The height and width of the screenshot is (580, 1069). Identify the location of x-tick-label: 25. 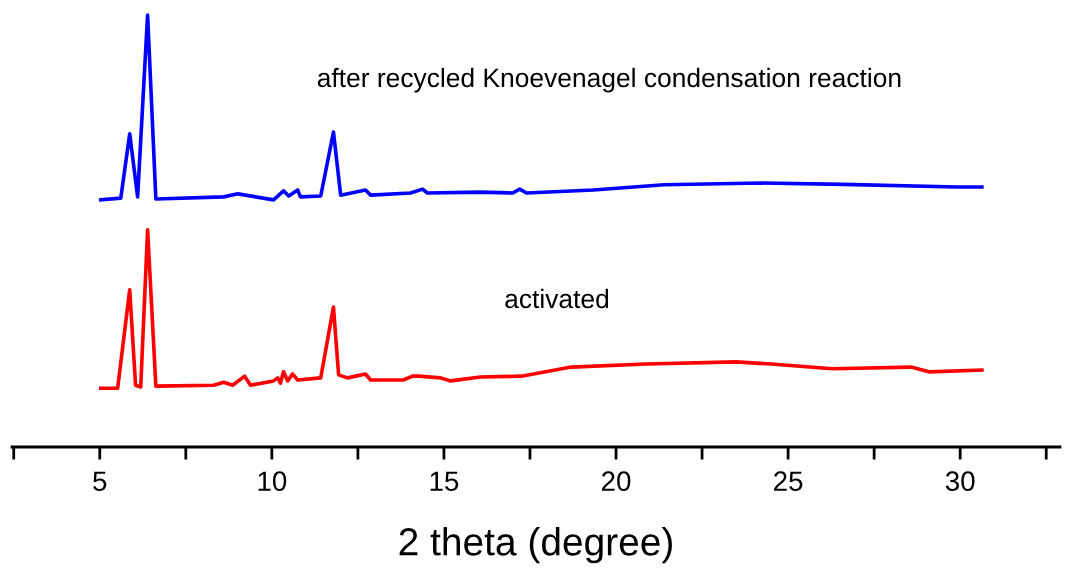
(788, 481).